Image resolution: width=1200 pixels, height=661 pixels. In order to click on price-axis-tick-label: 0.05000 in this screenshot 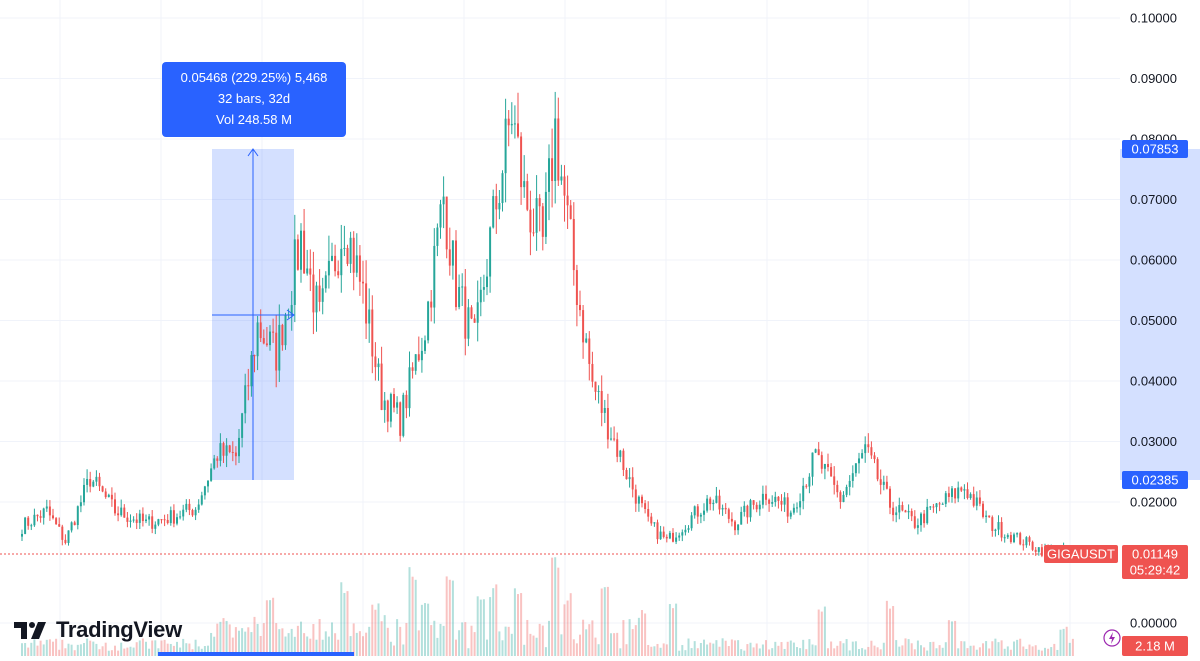, I will do `click(1153, 320)`.